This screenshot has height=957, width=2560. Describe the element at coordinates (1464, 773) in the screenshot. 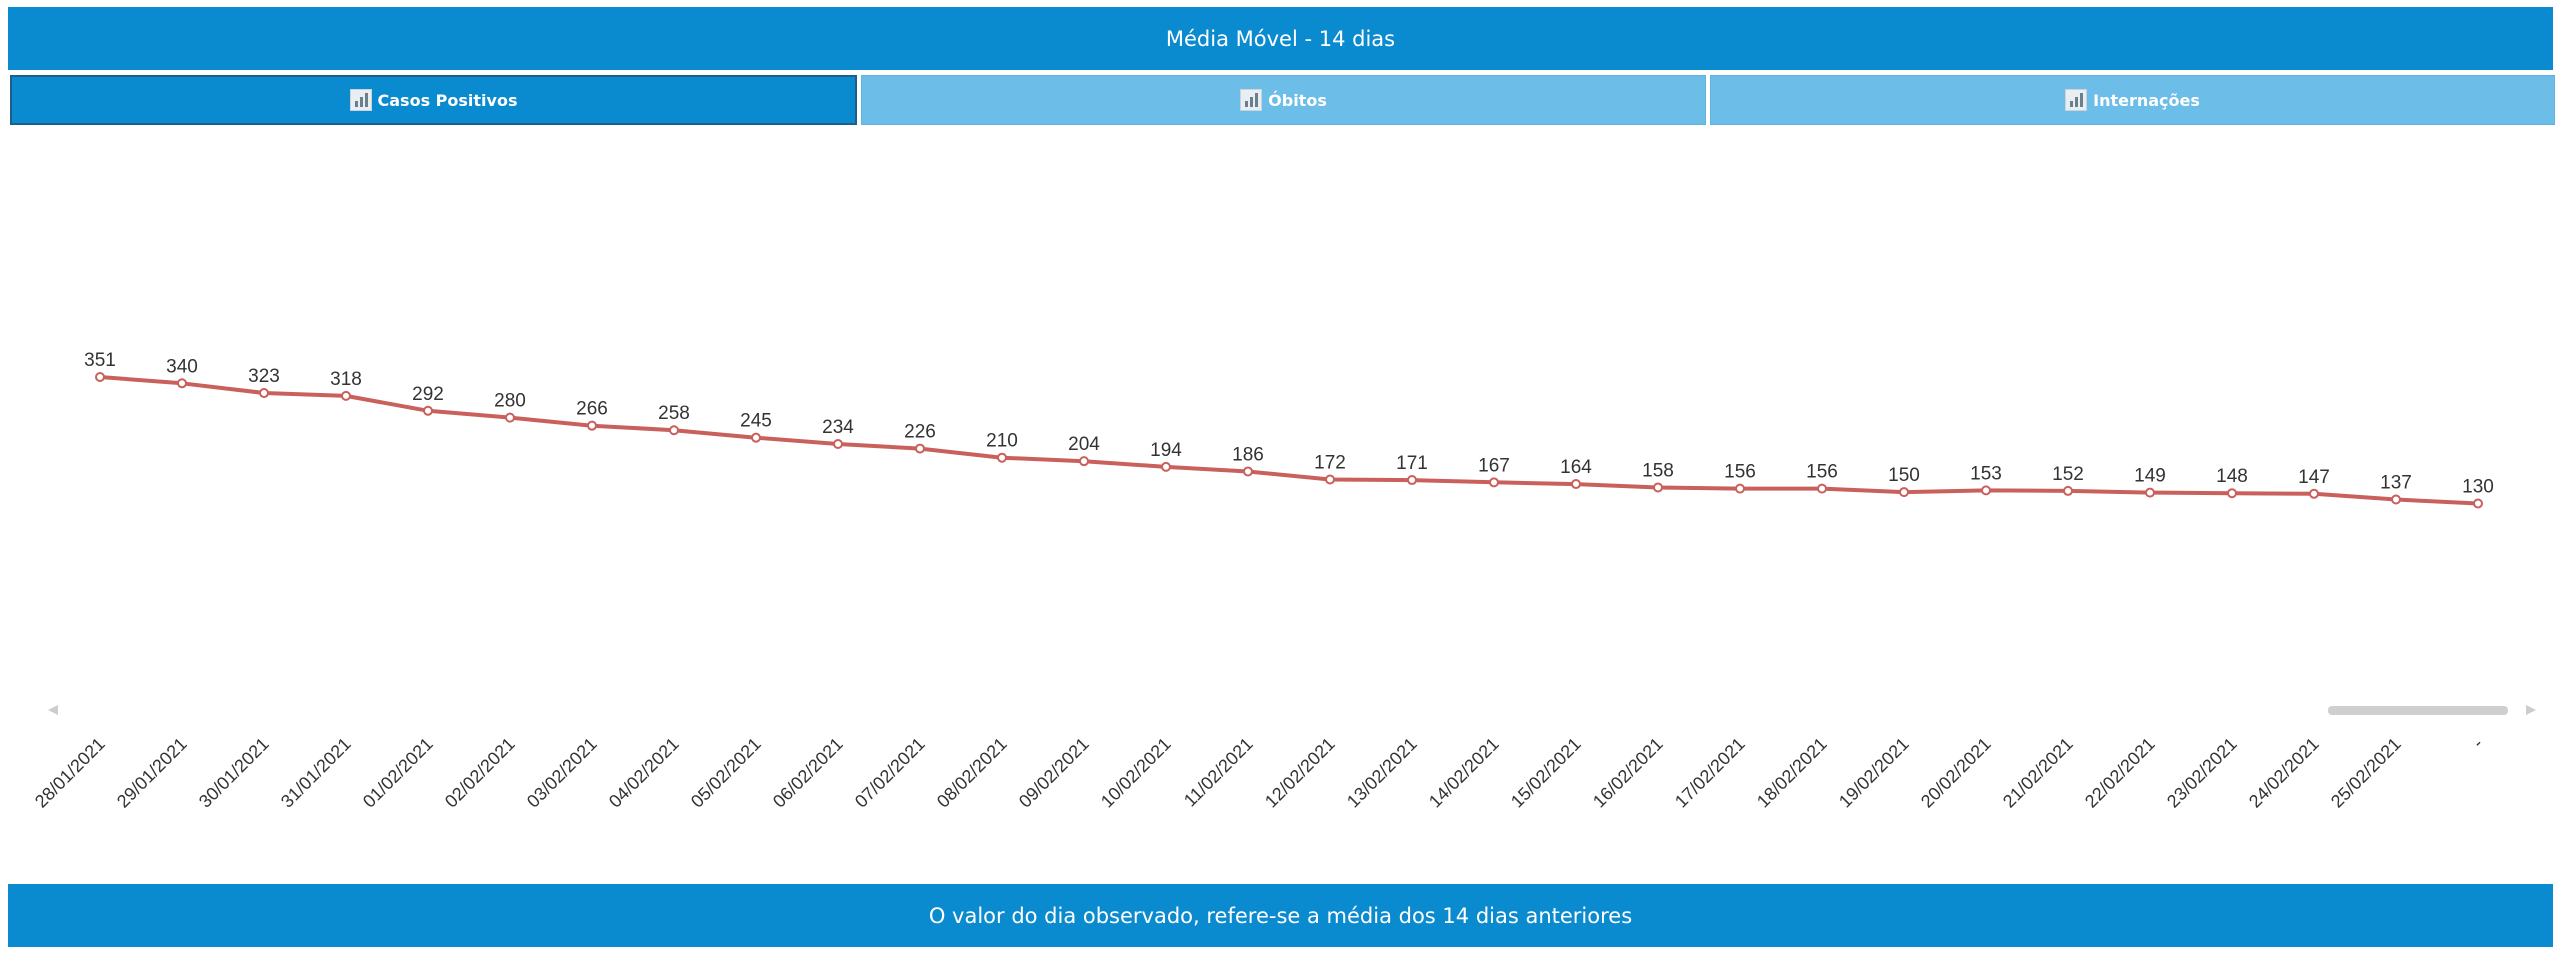

I see `x-tick-label: 14/02/2021` at that location.